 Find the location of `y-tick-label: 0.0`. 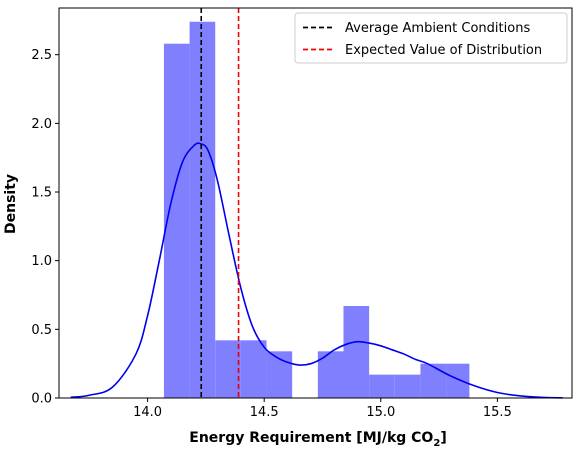

y-tick-label: 0.0 is located at coordinates (41, 399).